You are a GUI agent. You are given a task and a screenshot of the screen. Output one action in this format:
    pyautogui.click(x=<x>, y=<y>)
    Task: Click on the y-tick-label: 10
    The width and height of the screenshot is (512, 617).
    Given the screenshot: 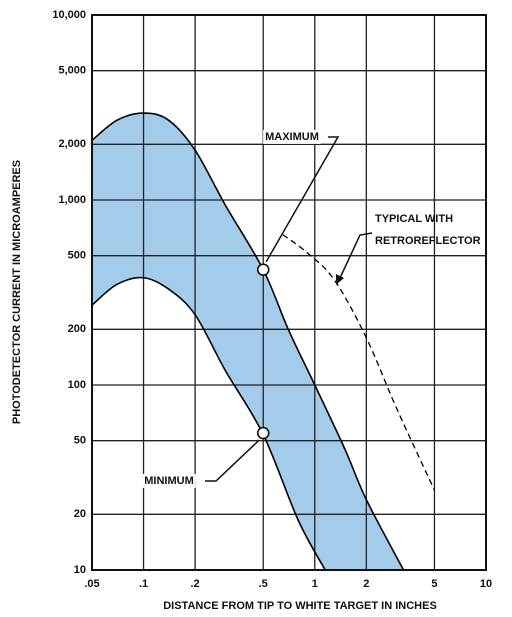 What is the action you would take?
    pyautogui.click(x=80, y=570)
    